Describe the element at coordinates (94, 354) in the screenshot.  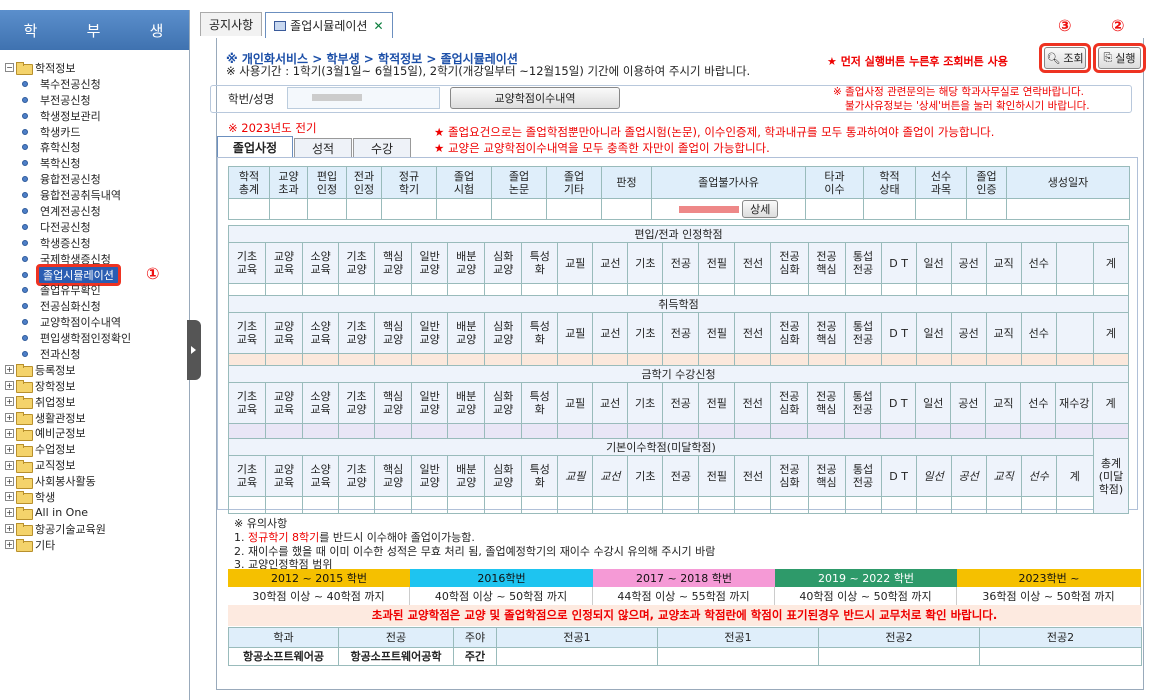
I see `sidebar-item: 전과신청` at that location.